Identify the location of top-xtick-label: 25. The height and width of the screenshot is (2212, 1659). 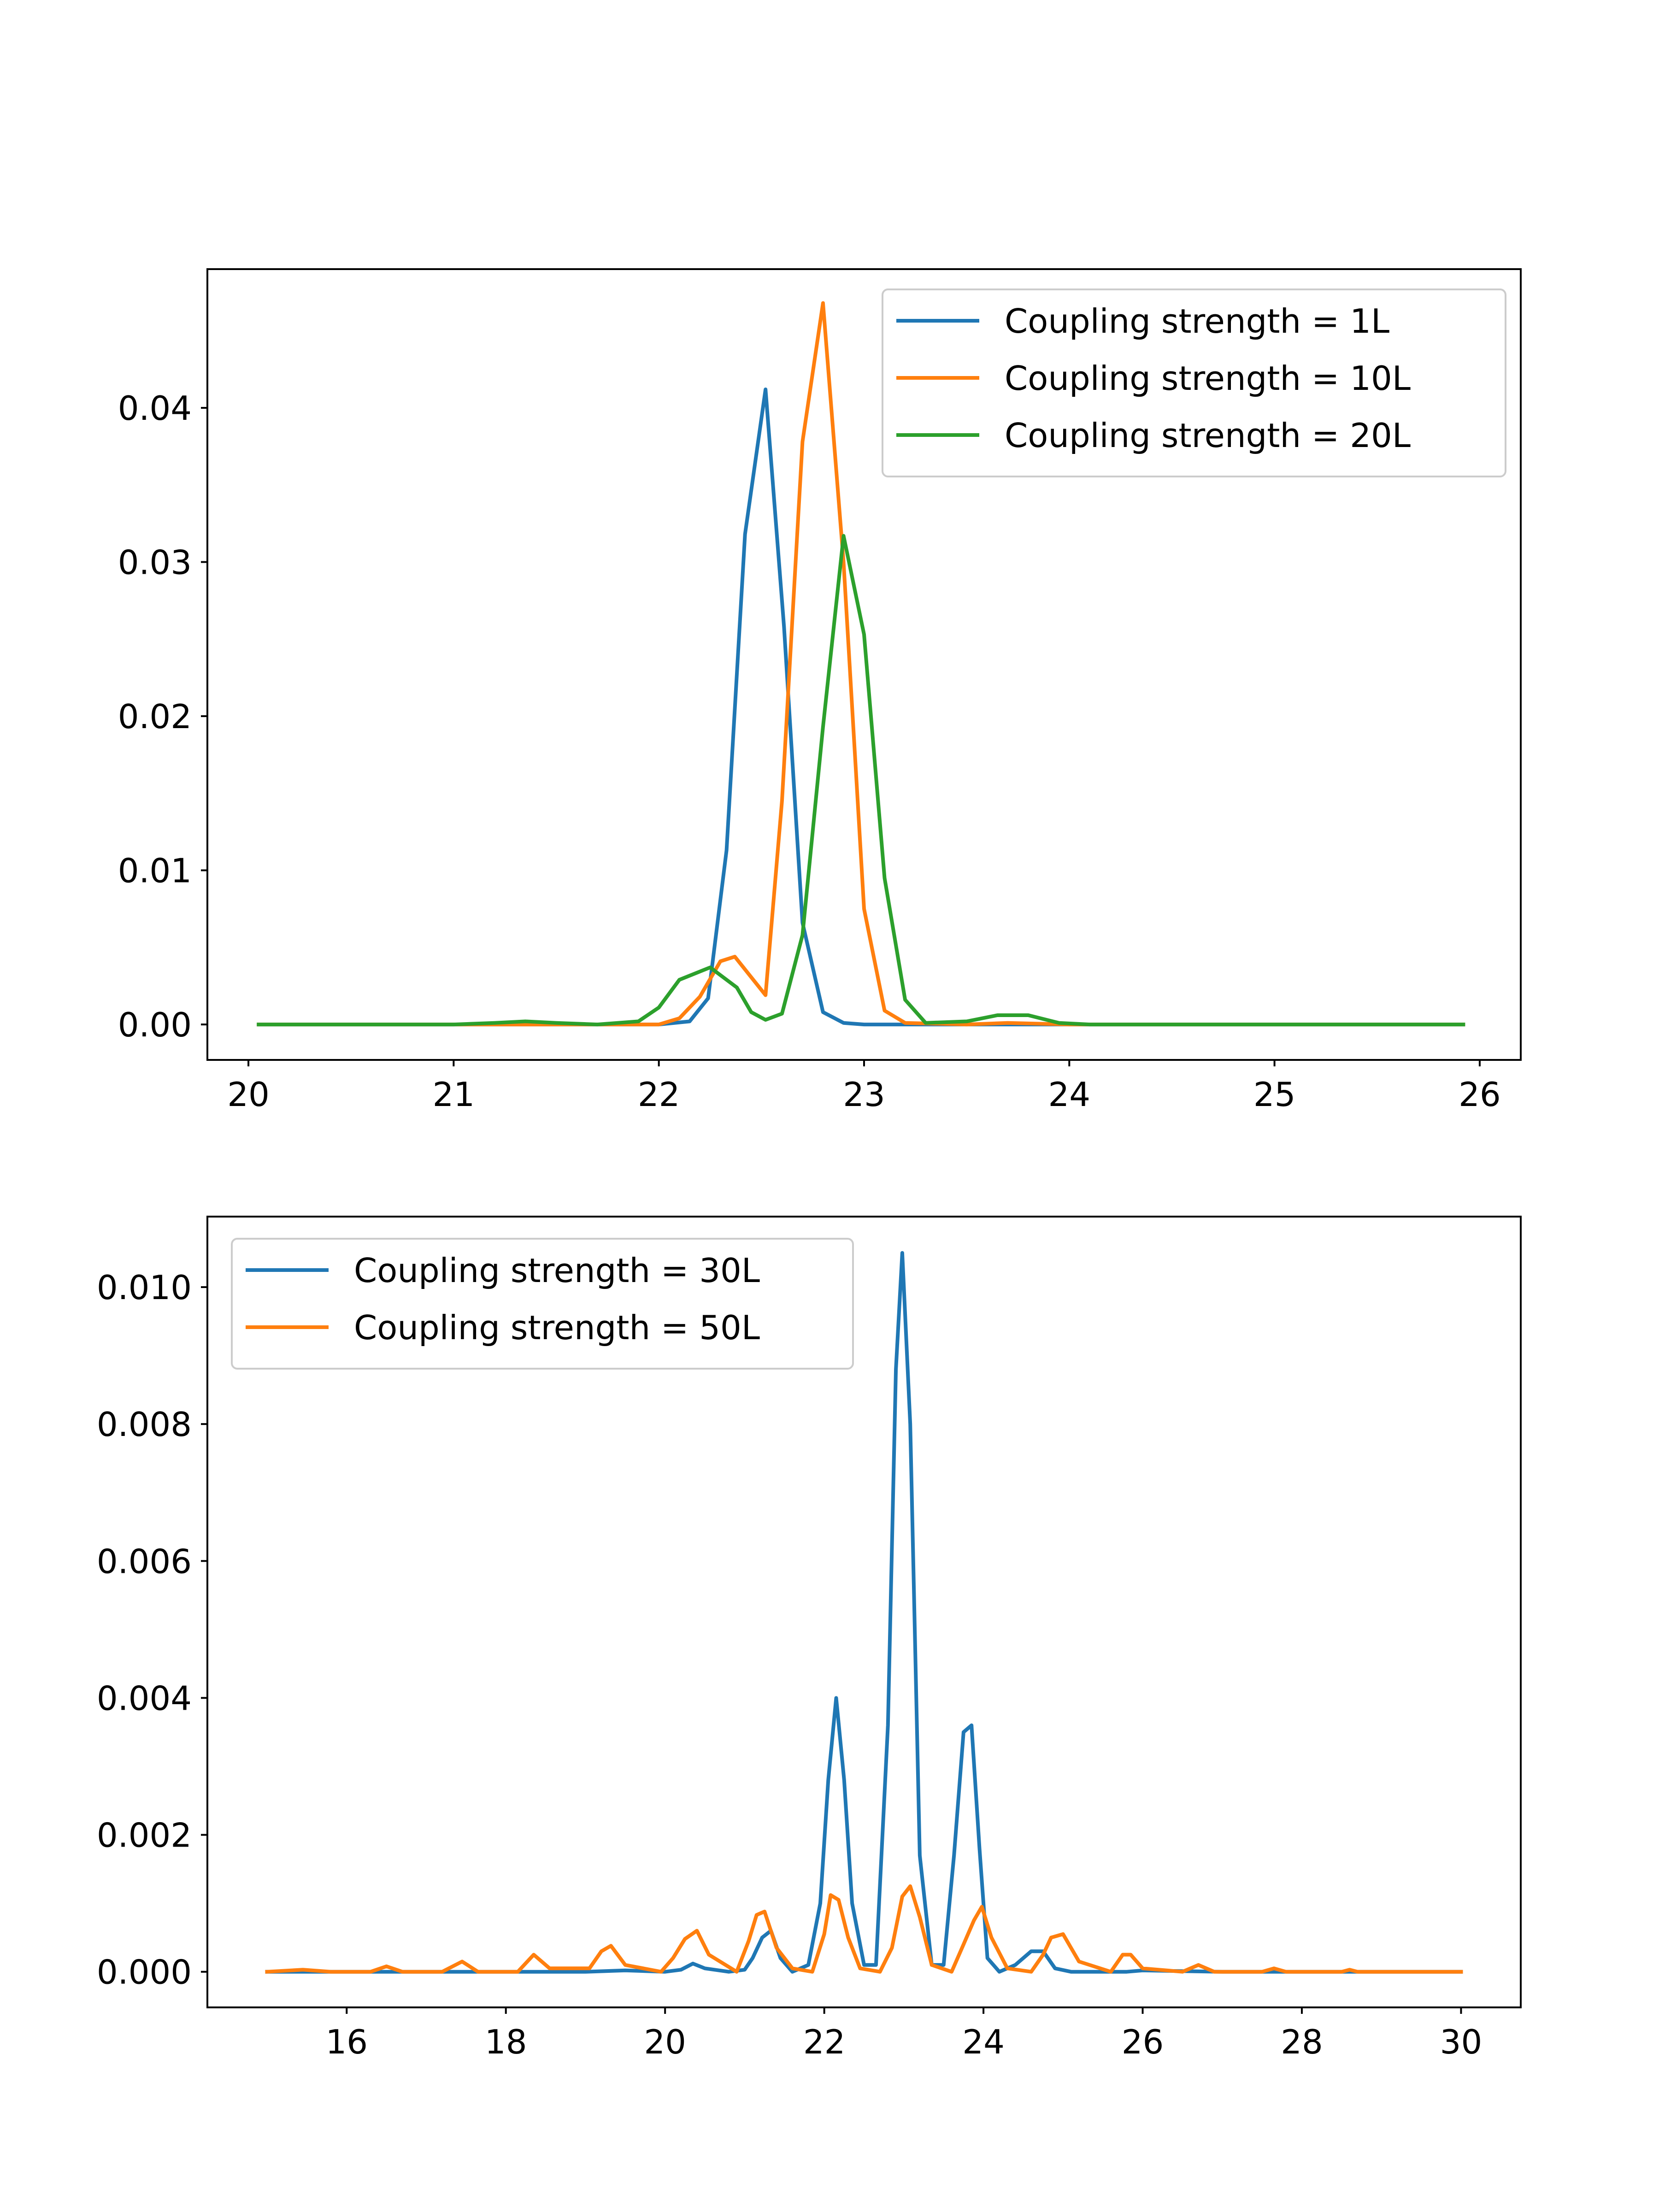
(1274, 1094).